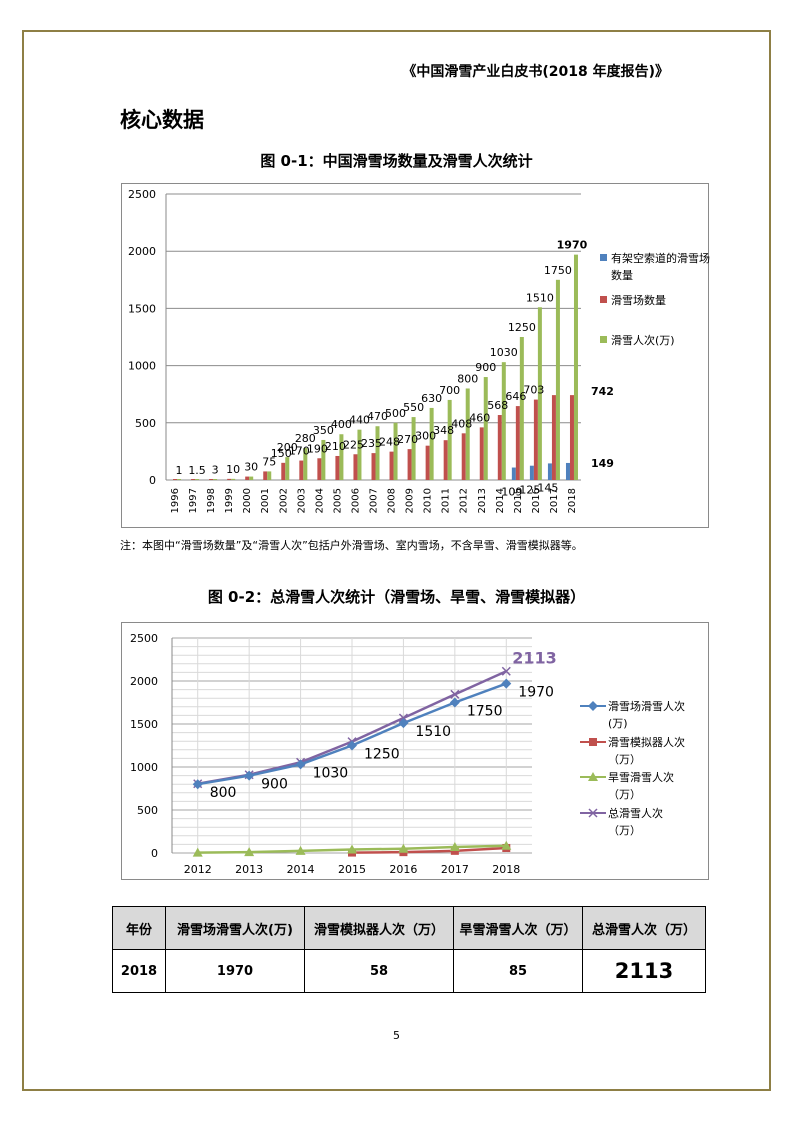 Image resolution: width=793 pixels, height=1122 pixels. I want to click on data-label: 400, so click(341, 424).